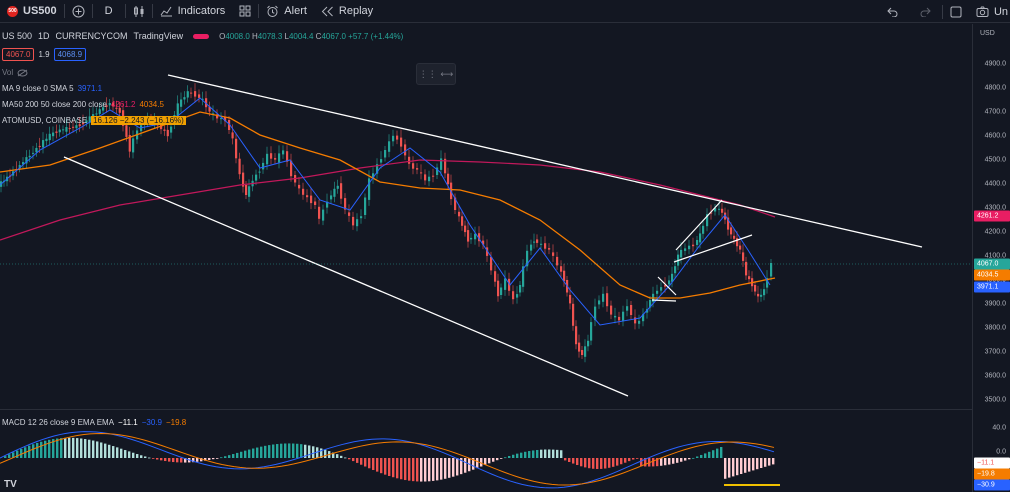  I want to click on replay-label: Replay, so click(356, 11).